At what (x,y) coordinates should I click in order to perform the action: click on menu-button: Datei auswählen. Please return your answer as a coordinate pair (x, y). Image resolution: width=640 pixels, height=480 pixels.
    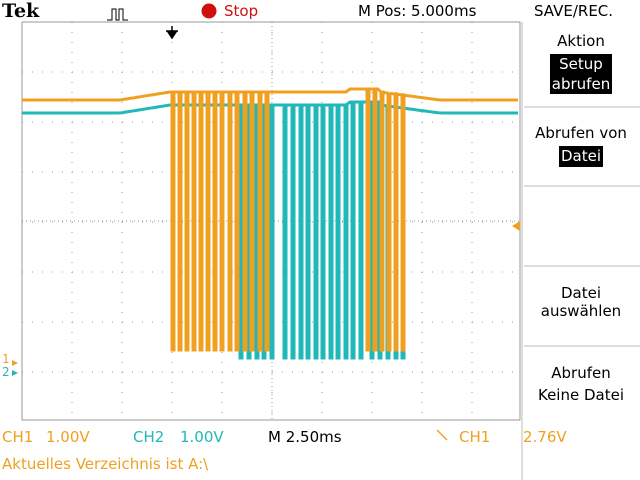
    Looking at the image, I should click on (581, 302).